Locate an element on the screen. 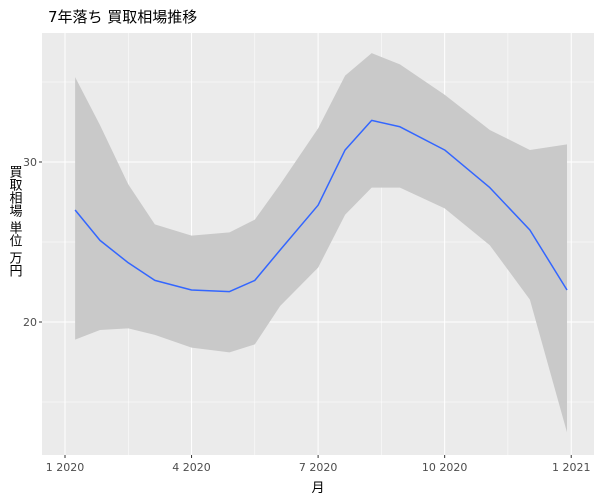 Image resolution: width=600 pixels, height=500 pixels. x-tick-label: 4 2020 is located at coordinates (191, 467).